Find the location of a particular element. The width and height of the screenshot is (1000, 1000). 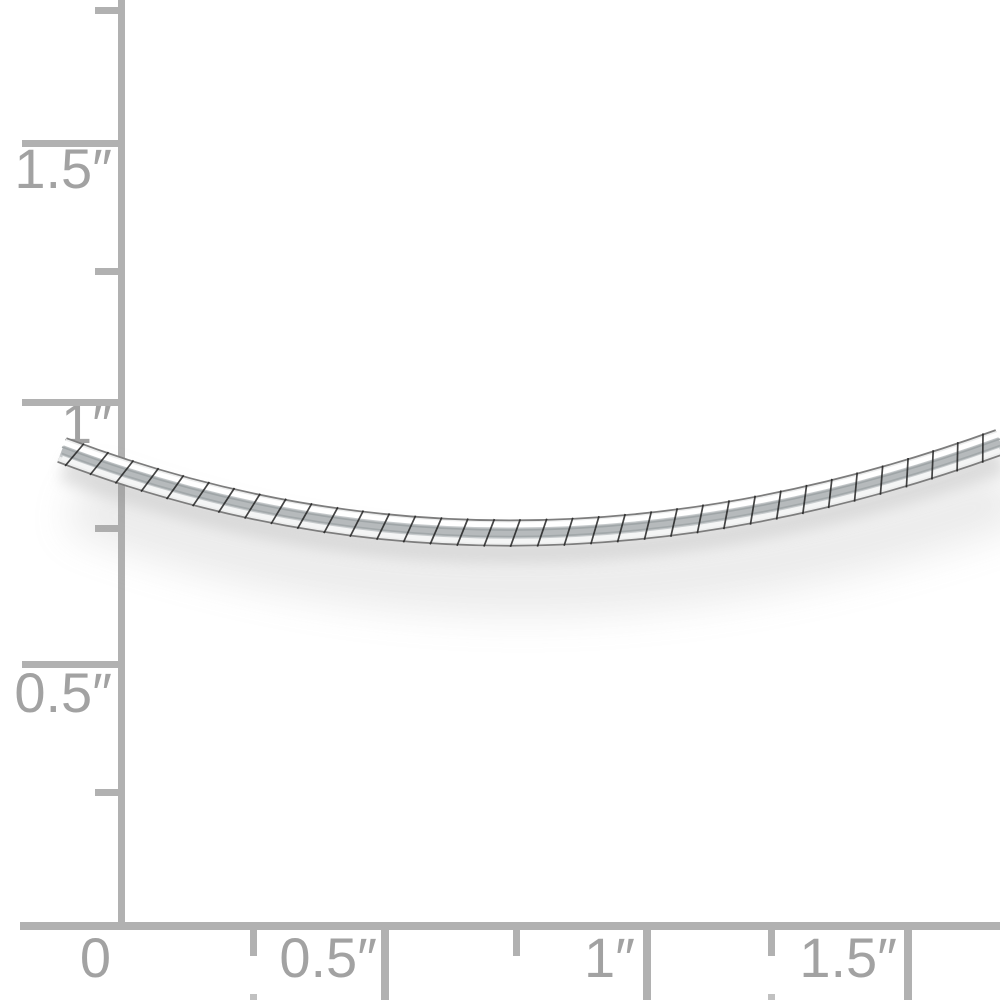

ruler-label-horizontal-1in: 1″ is located at coordinates (609, 957).